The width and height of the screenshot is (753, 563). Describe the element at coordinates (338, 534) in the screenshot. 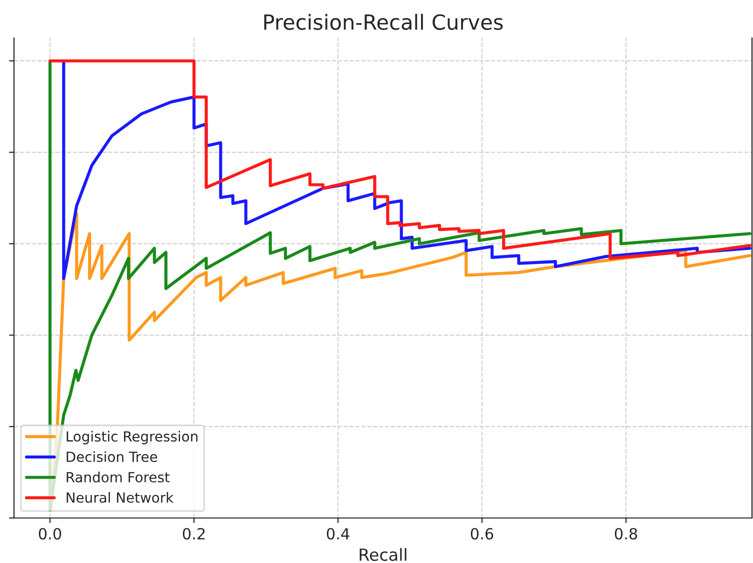

I see `x-tick-label: 0.4` at that location.